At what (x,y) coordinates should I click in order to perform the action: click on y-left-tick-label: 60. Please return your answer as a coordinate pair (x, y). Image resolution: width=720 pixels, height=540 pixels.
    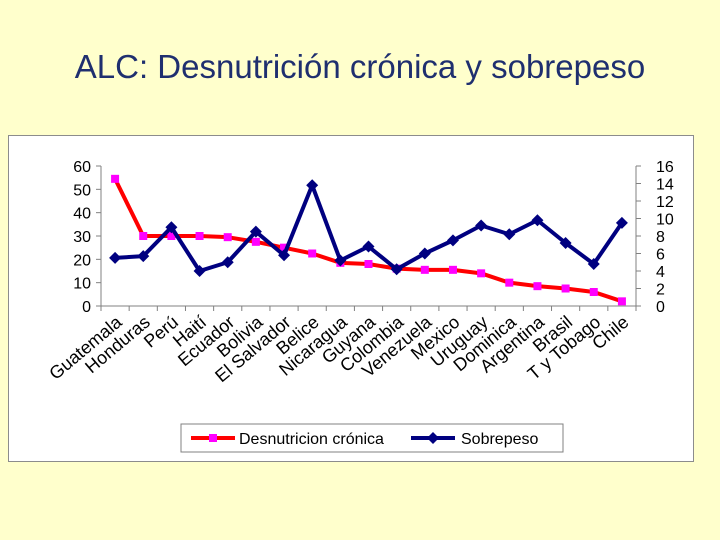
    Looking at the image, I should click on (82, 167).